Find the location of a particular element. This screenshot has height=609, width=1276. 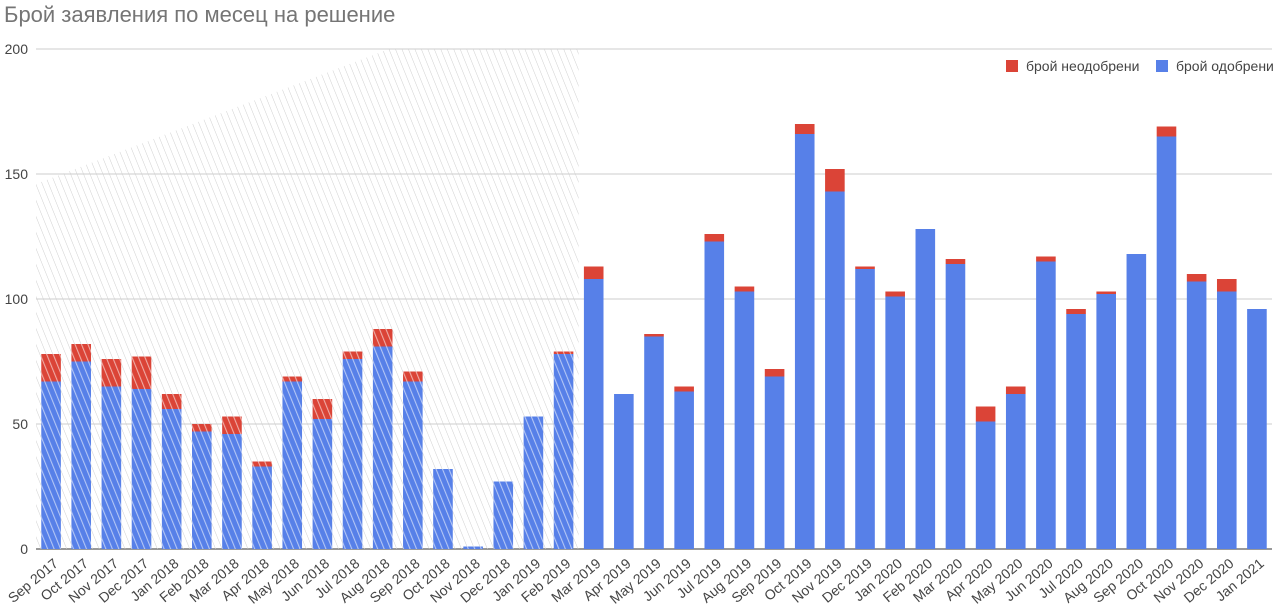

y-tick-label: 100 is located at coordinates (17, 299).